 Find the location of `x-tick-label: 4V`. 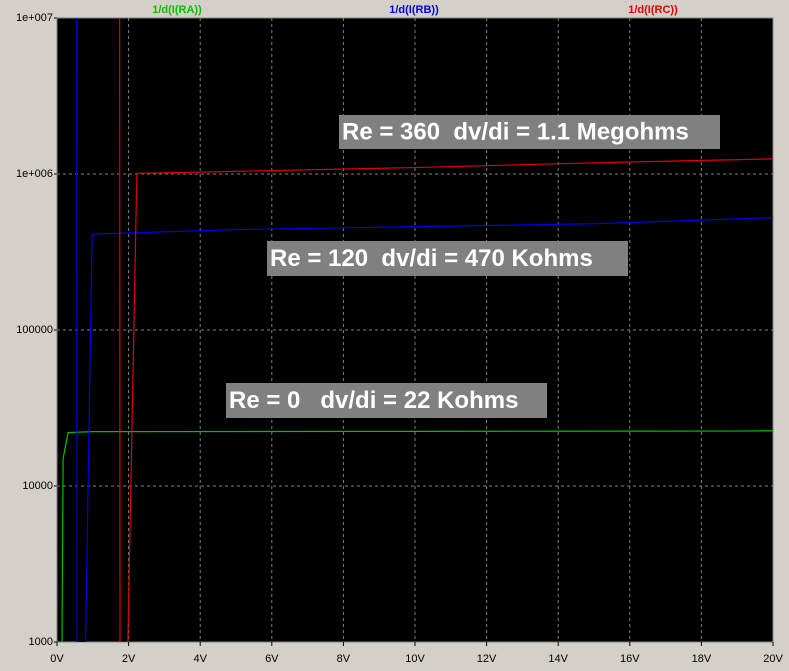

x-tick-label: 4V is located at coordinates (200, 659).